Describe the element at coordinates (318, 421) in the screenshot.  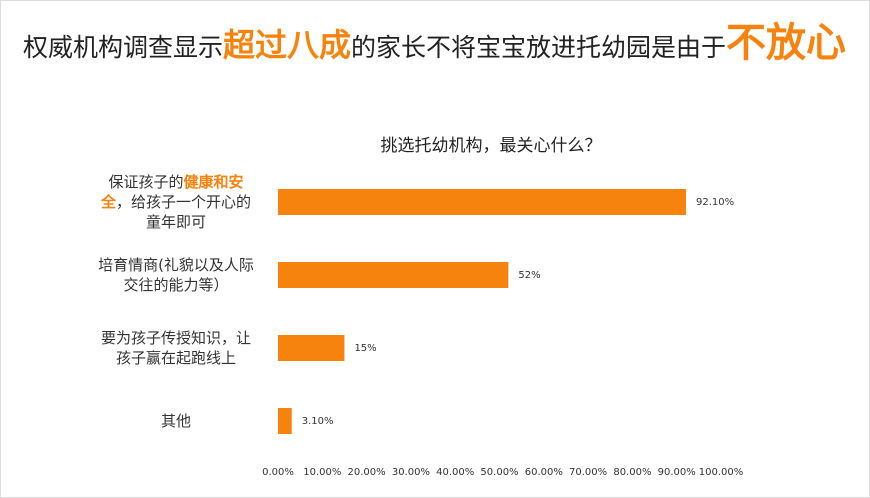
I see `data-label: 3.10%` at that location.